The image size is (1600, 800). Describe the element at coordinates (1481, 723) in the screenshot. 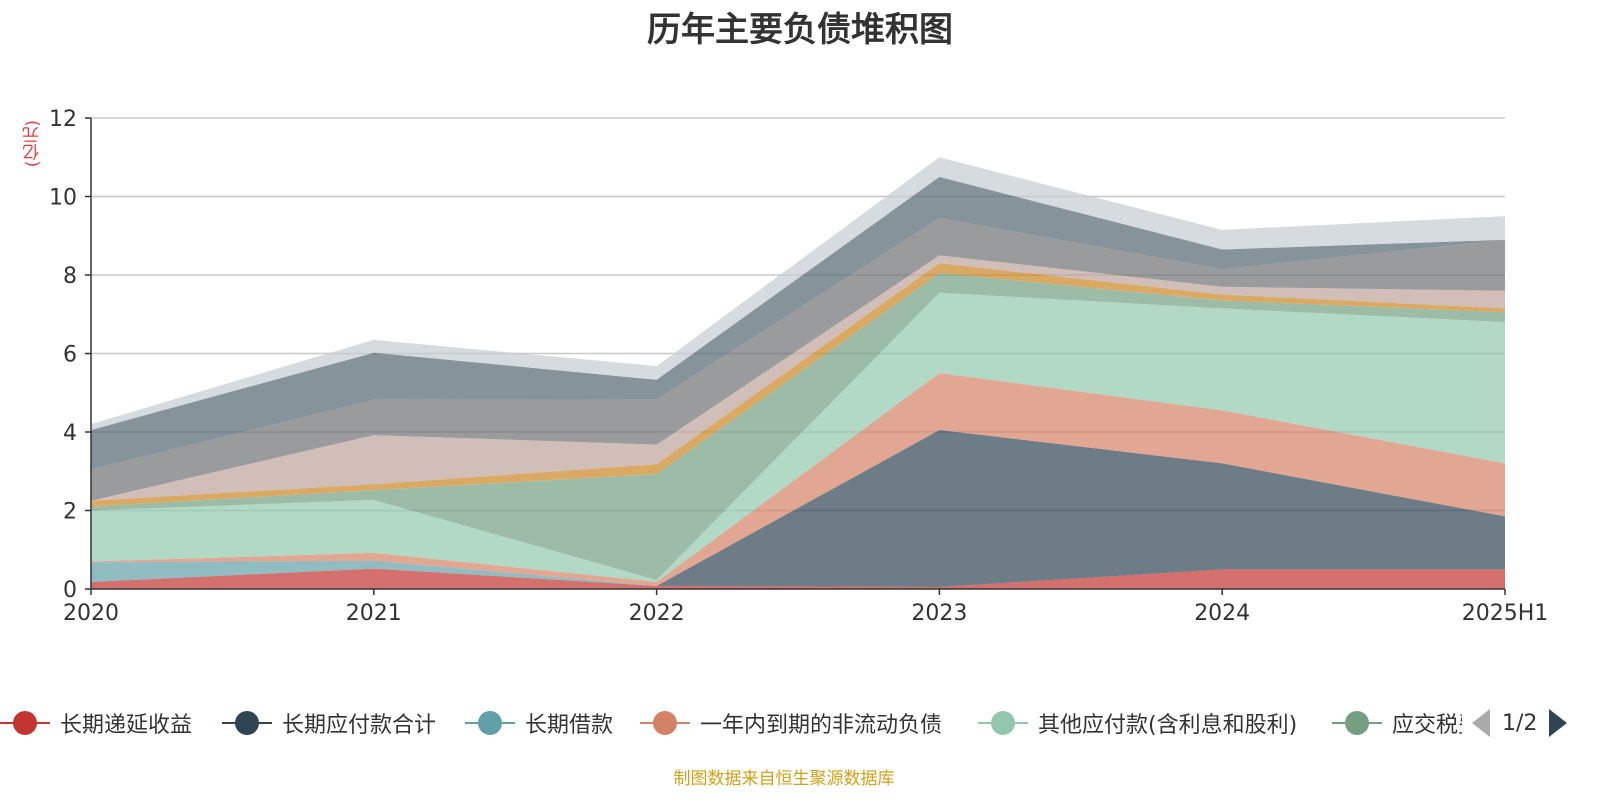

I see `legend-prev-page-icon` at that location.